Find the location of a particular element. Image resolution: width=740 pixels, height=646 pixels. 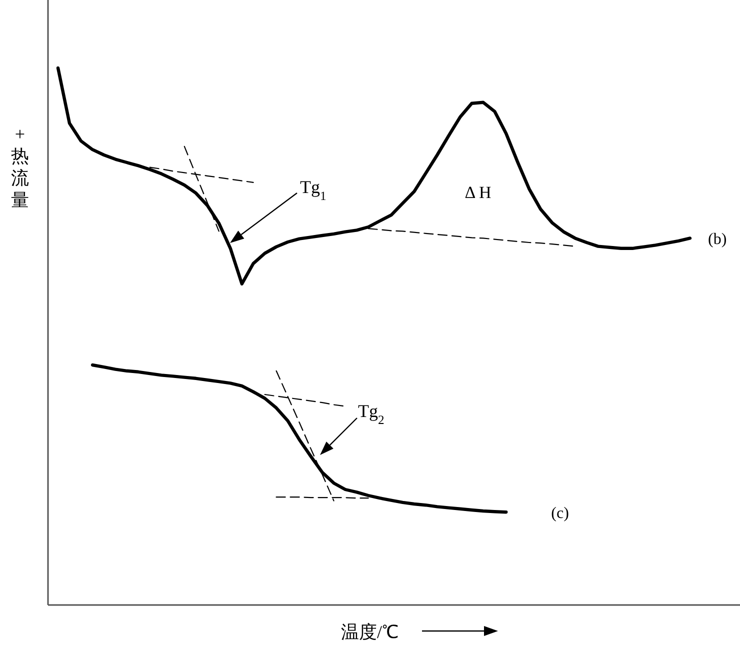

x-axis-title: 温度/℃ is located at coordinates (370, 632).